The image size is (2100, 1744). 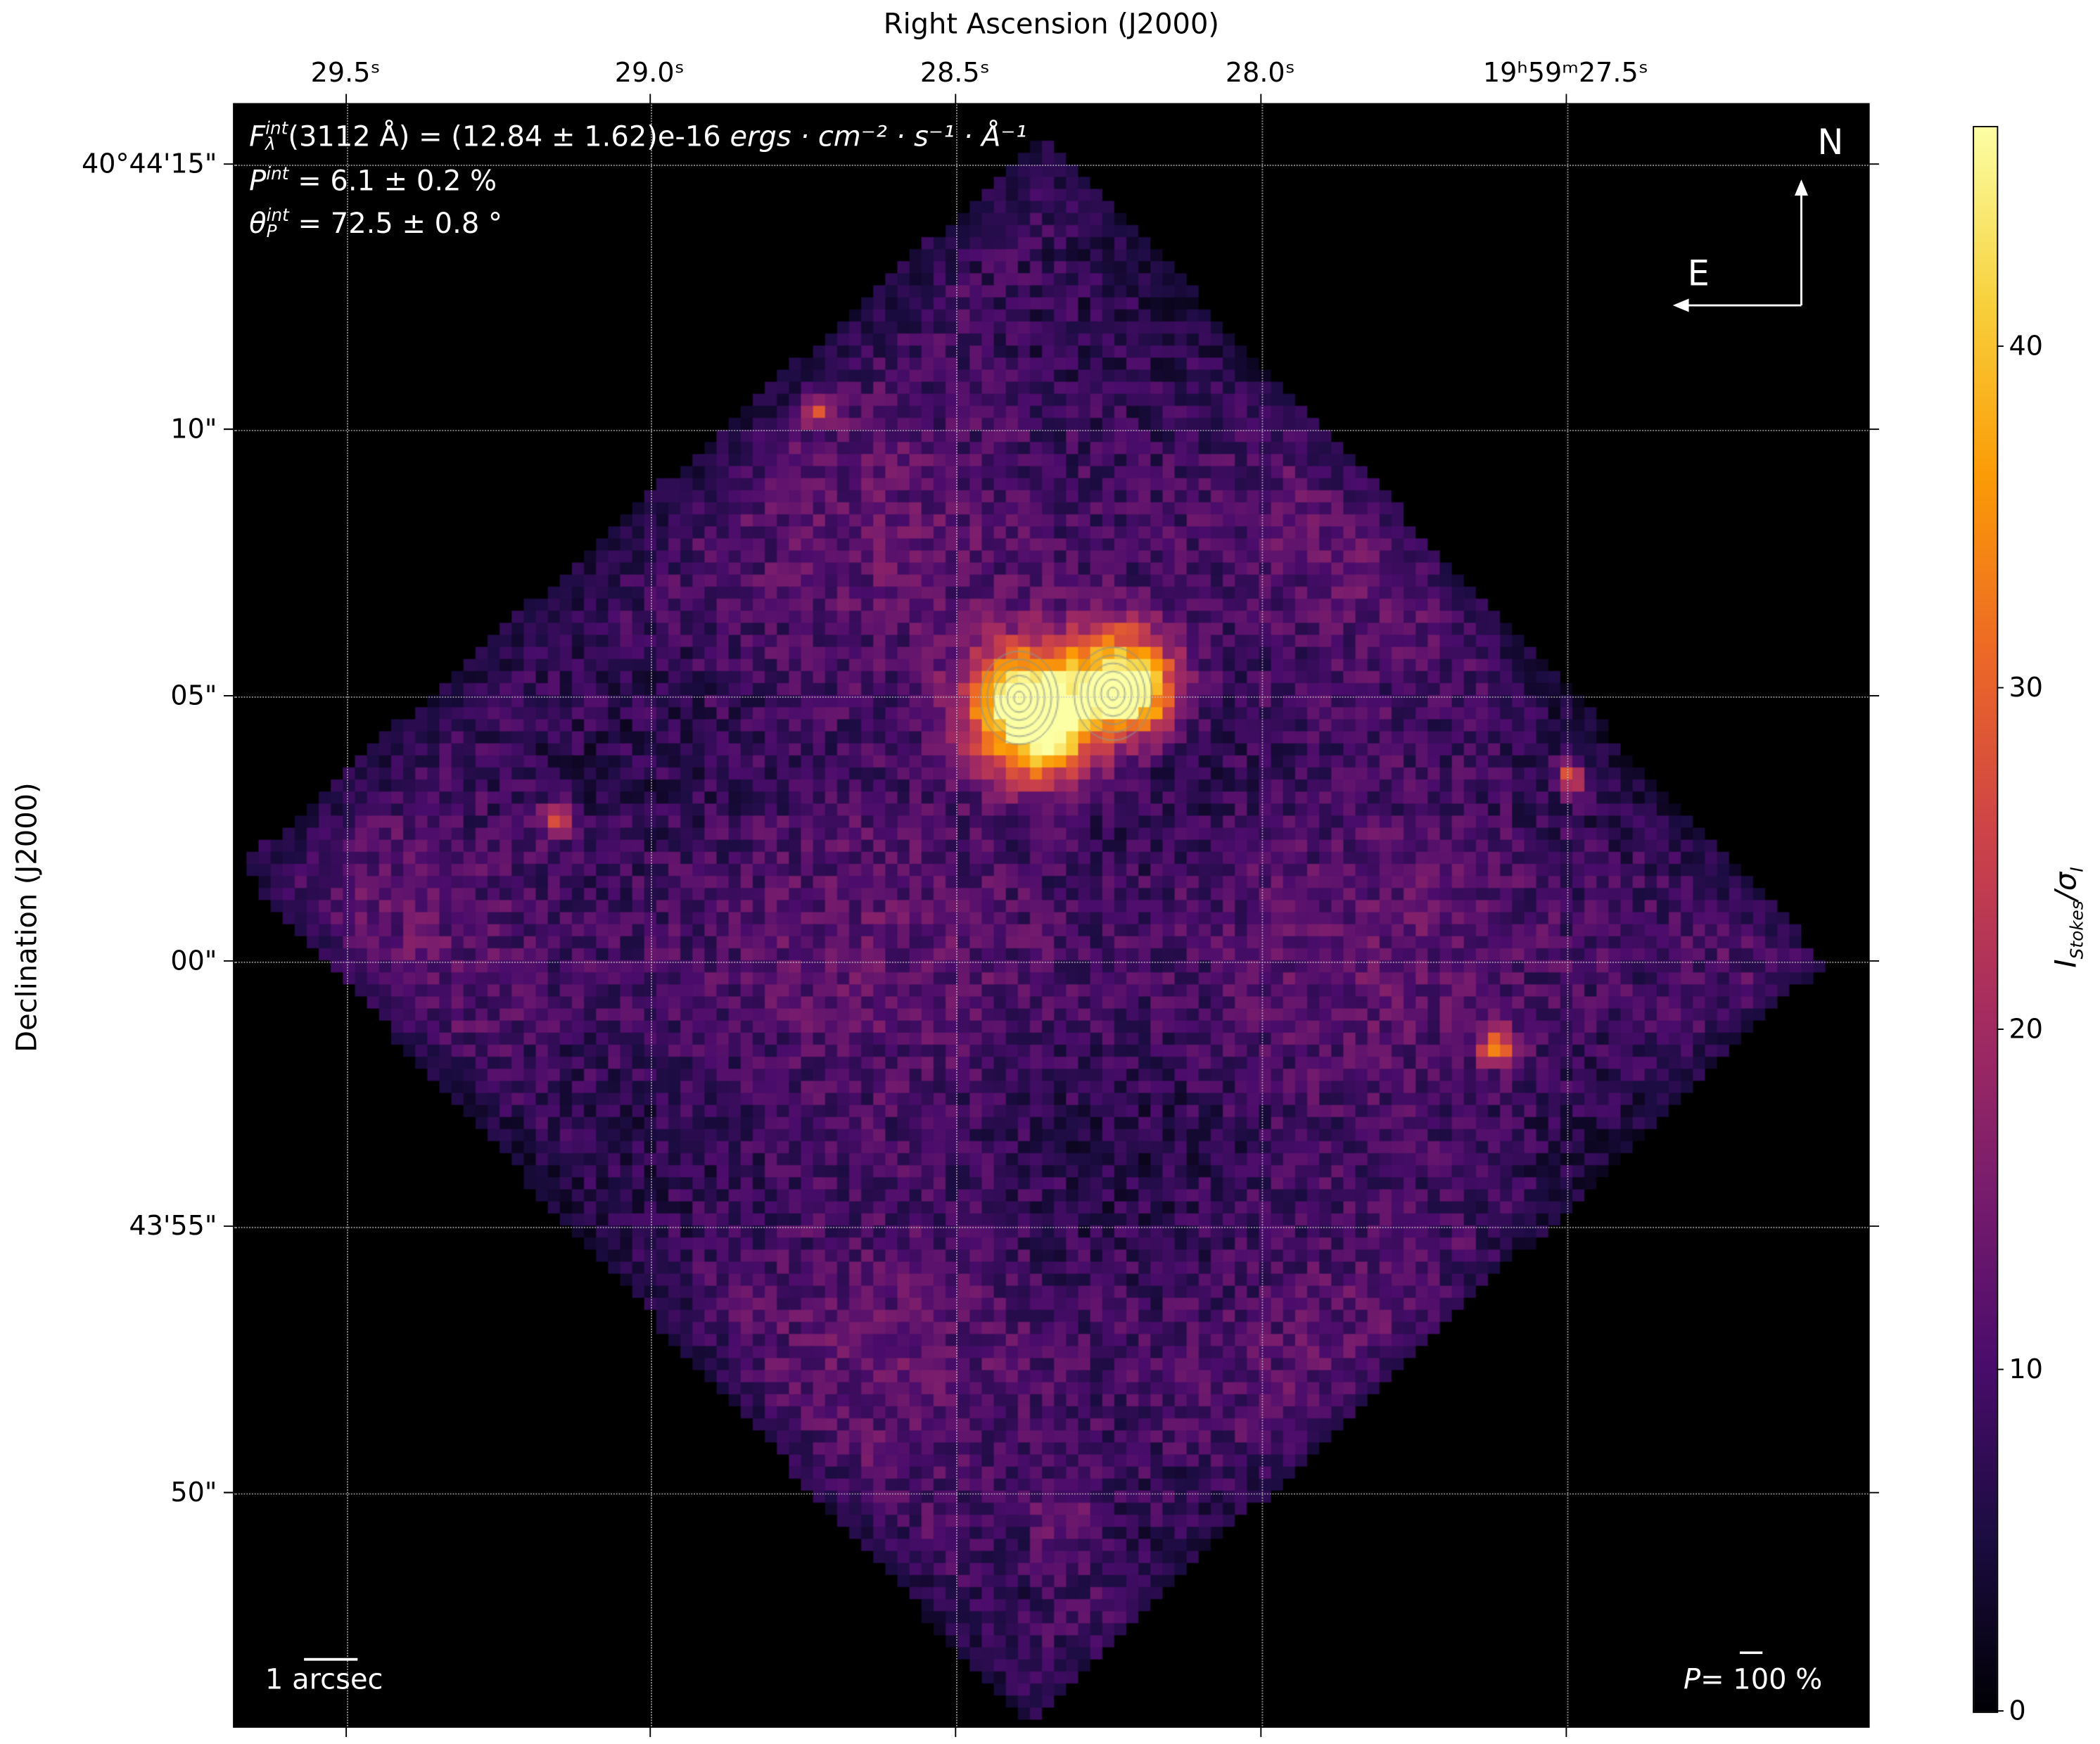 I want to click on north-arrowhead-icon, so click(x=1801, y=187).